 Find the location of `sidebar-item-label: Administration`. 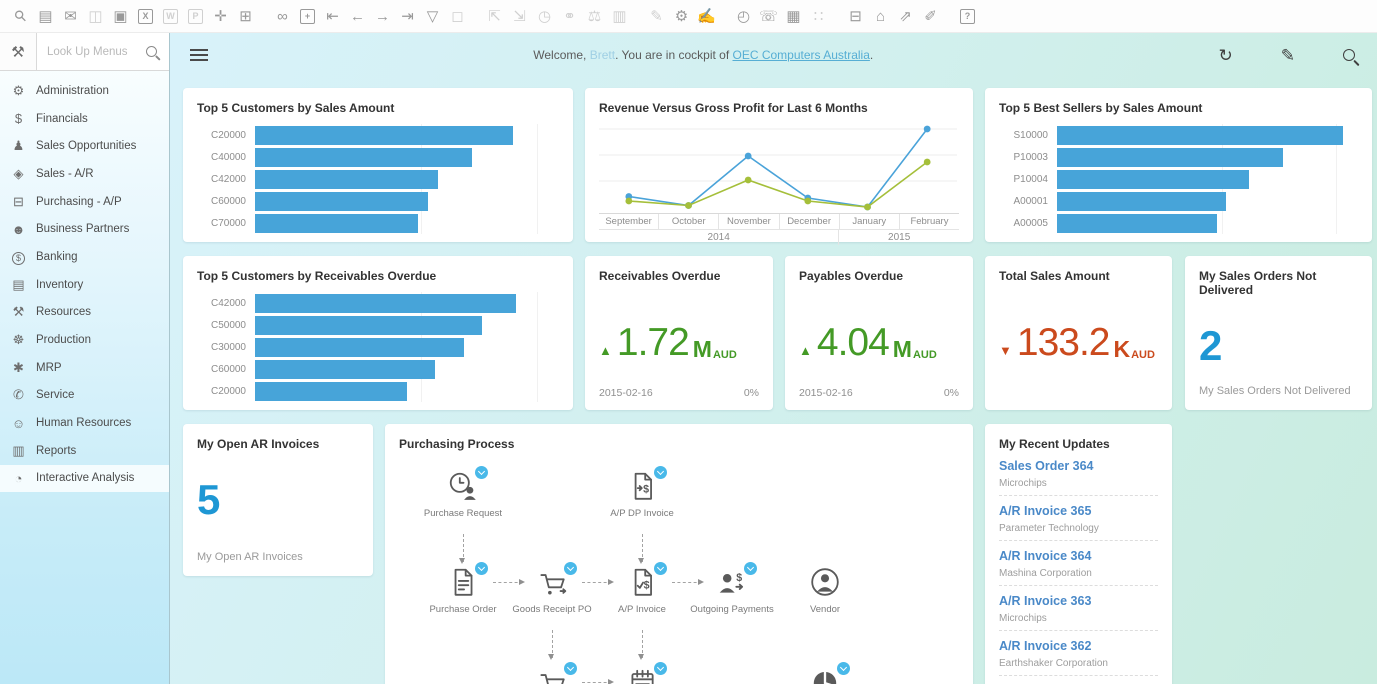

sidebar-item-label: Administration is located at coordinates (72, 90).